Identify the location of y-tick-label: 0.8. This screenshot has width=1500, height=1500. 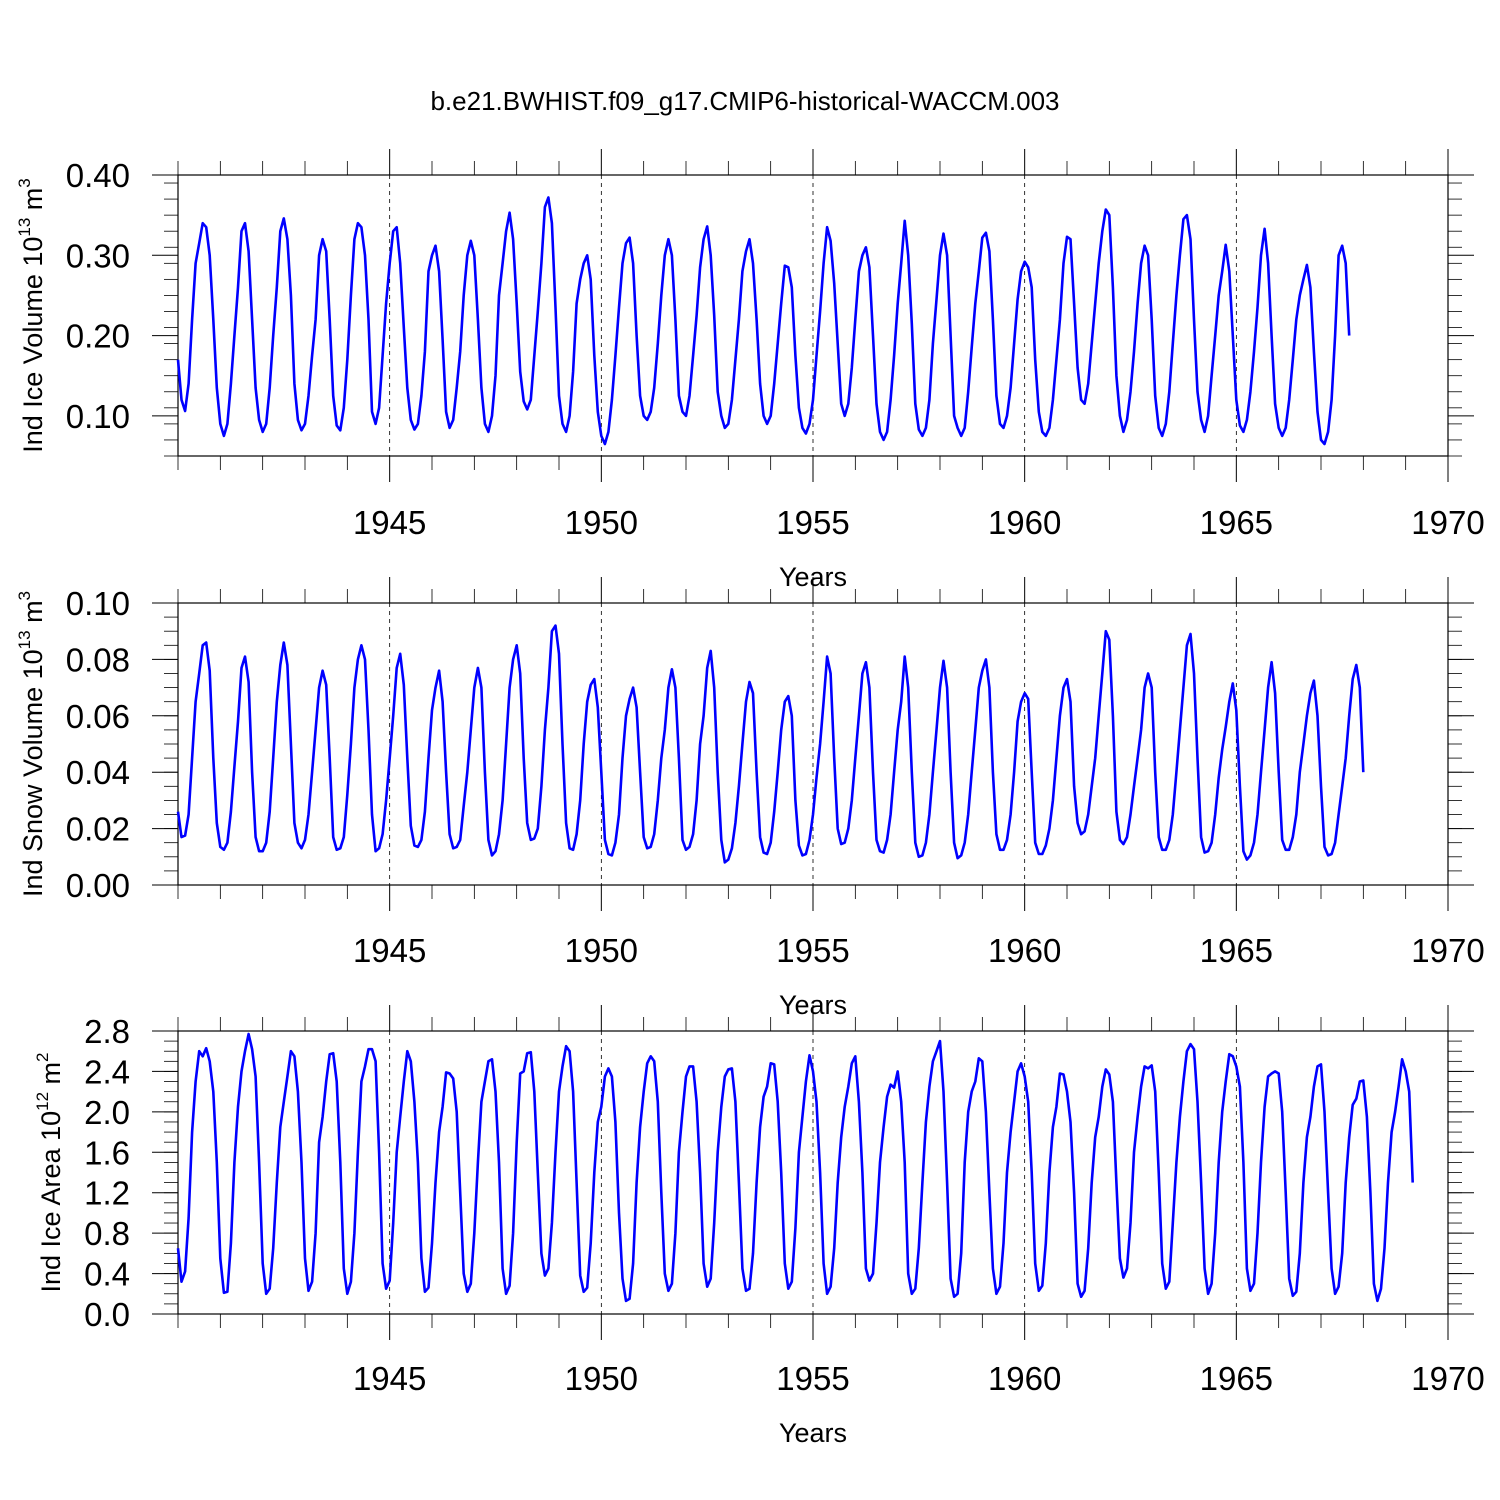
(107, 1233).